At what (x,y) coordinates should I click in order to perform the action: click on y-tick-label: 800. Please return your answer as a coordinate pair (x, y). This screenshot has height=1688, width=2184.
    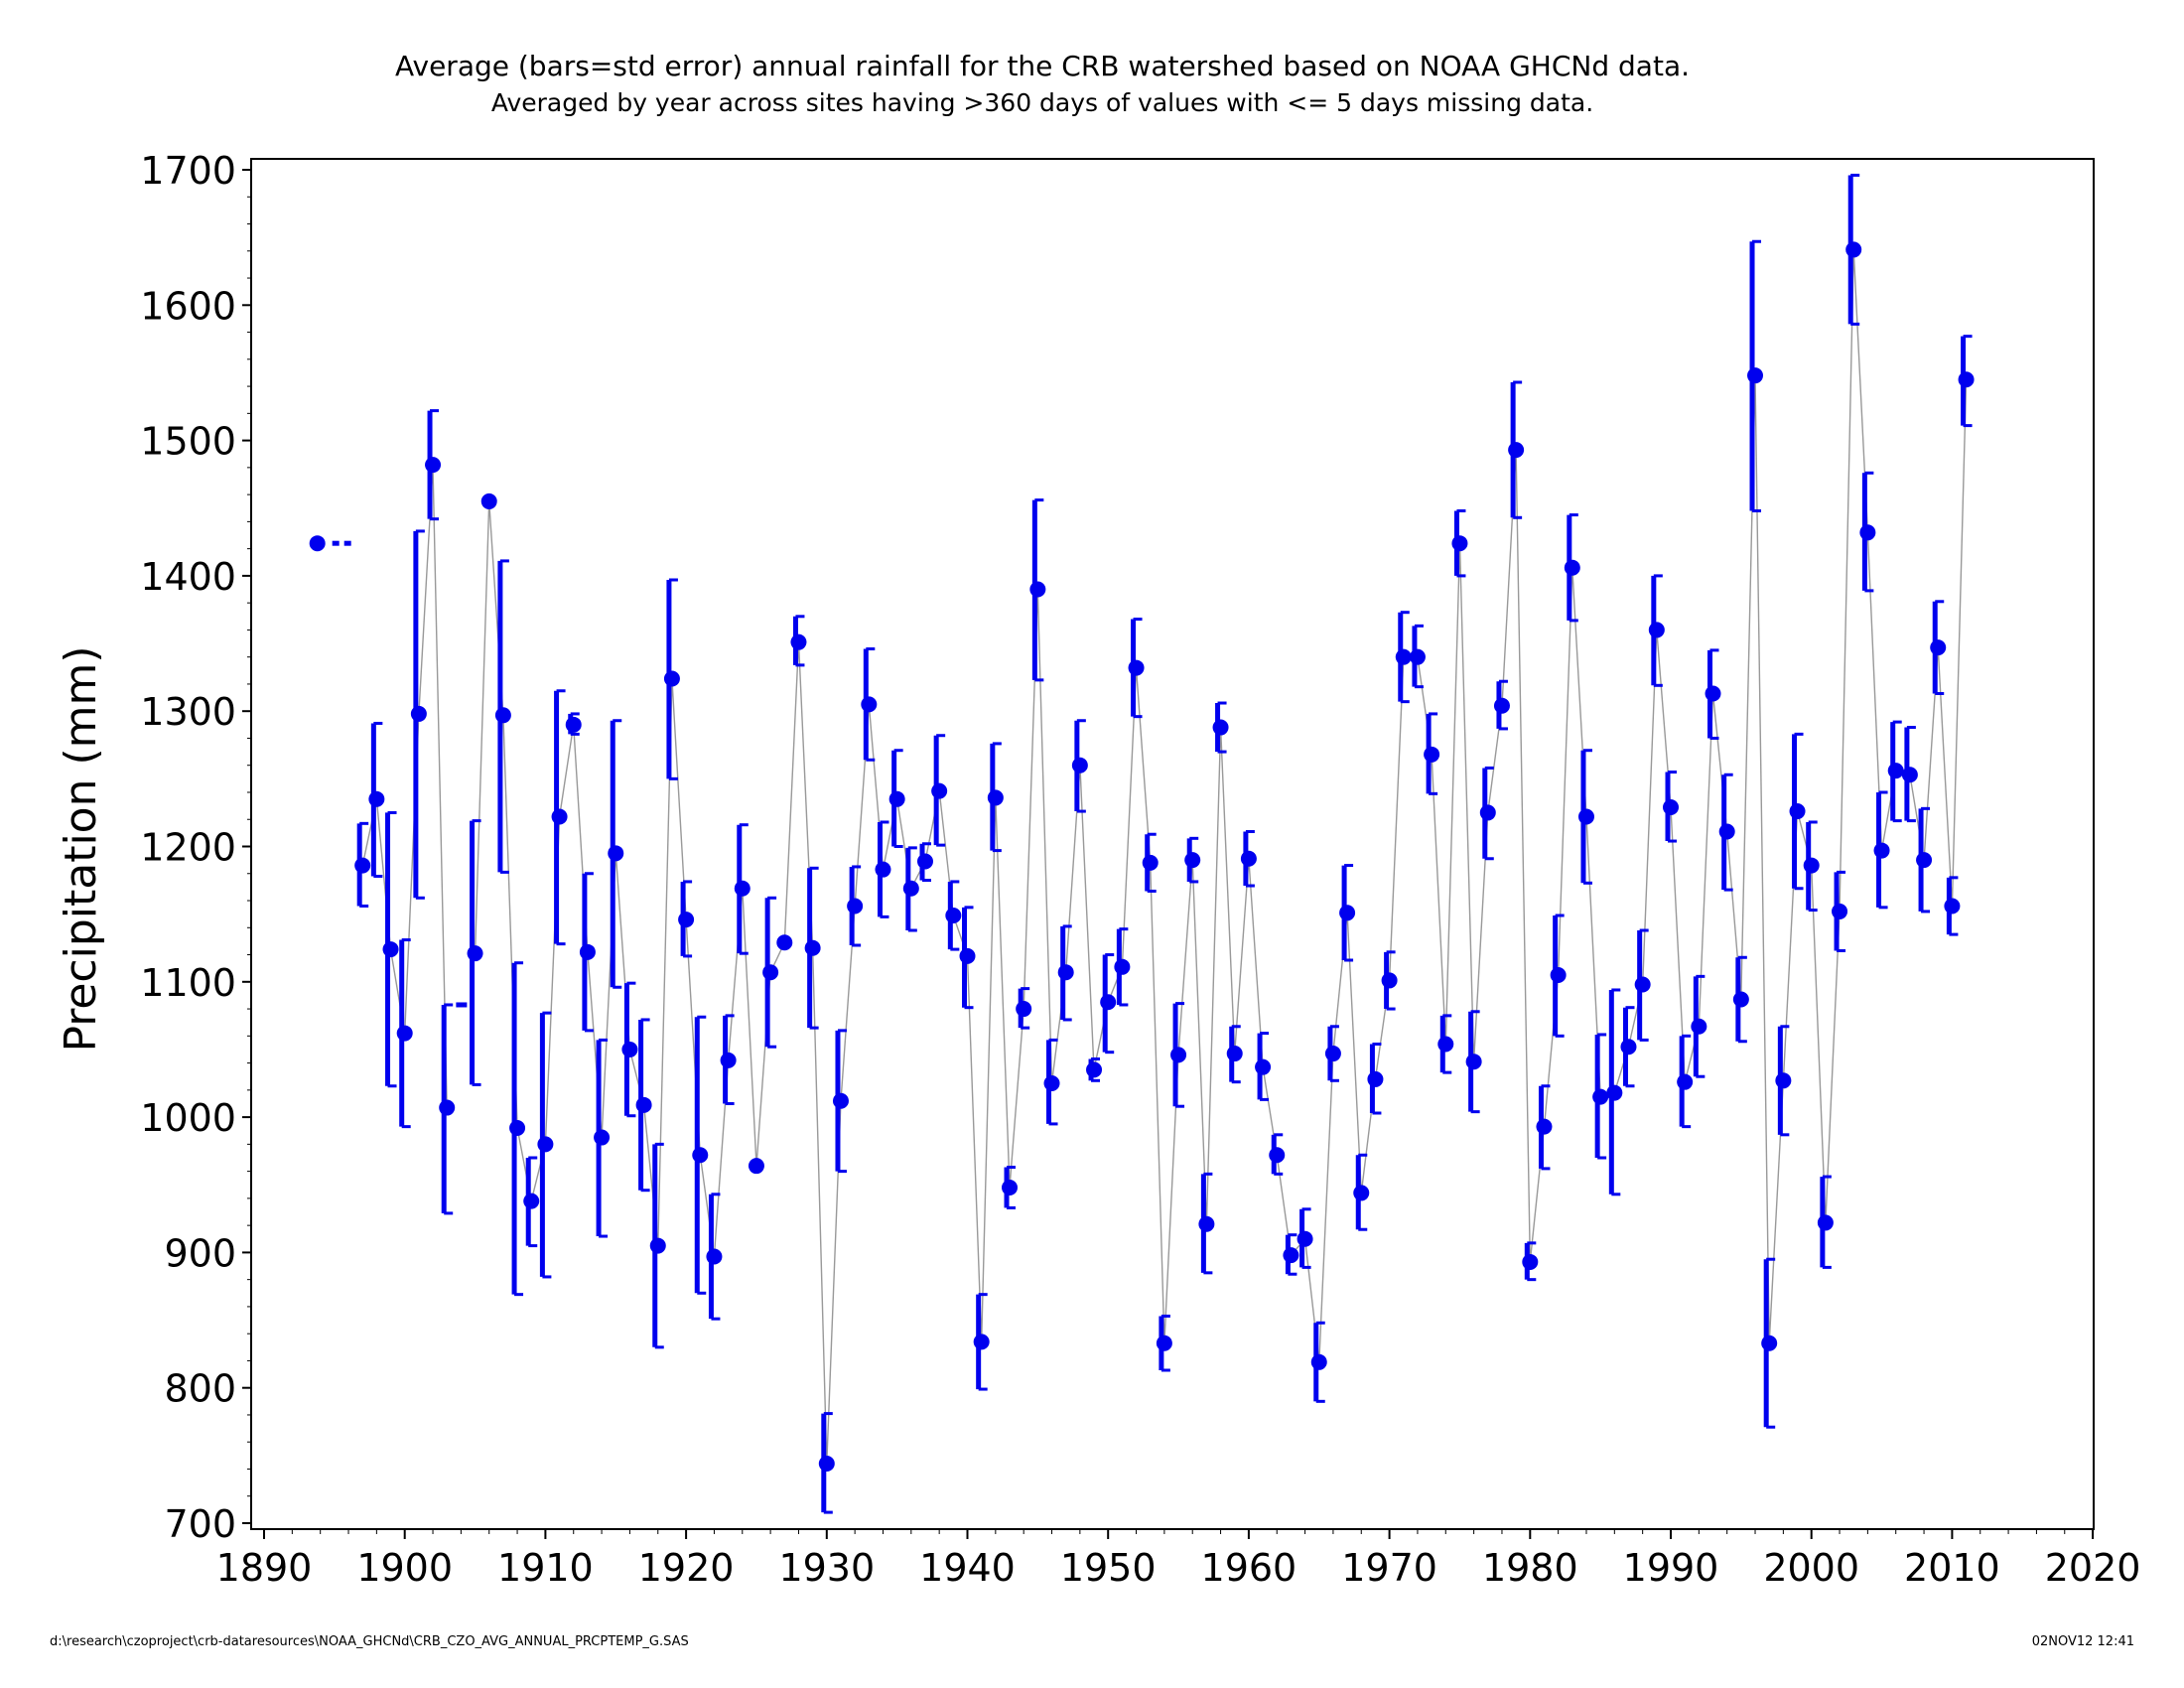
    Looking at the image, I should click on (200, 1389).